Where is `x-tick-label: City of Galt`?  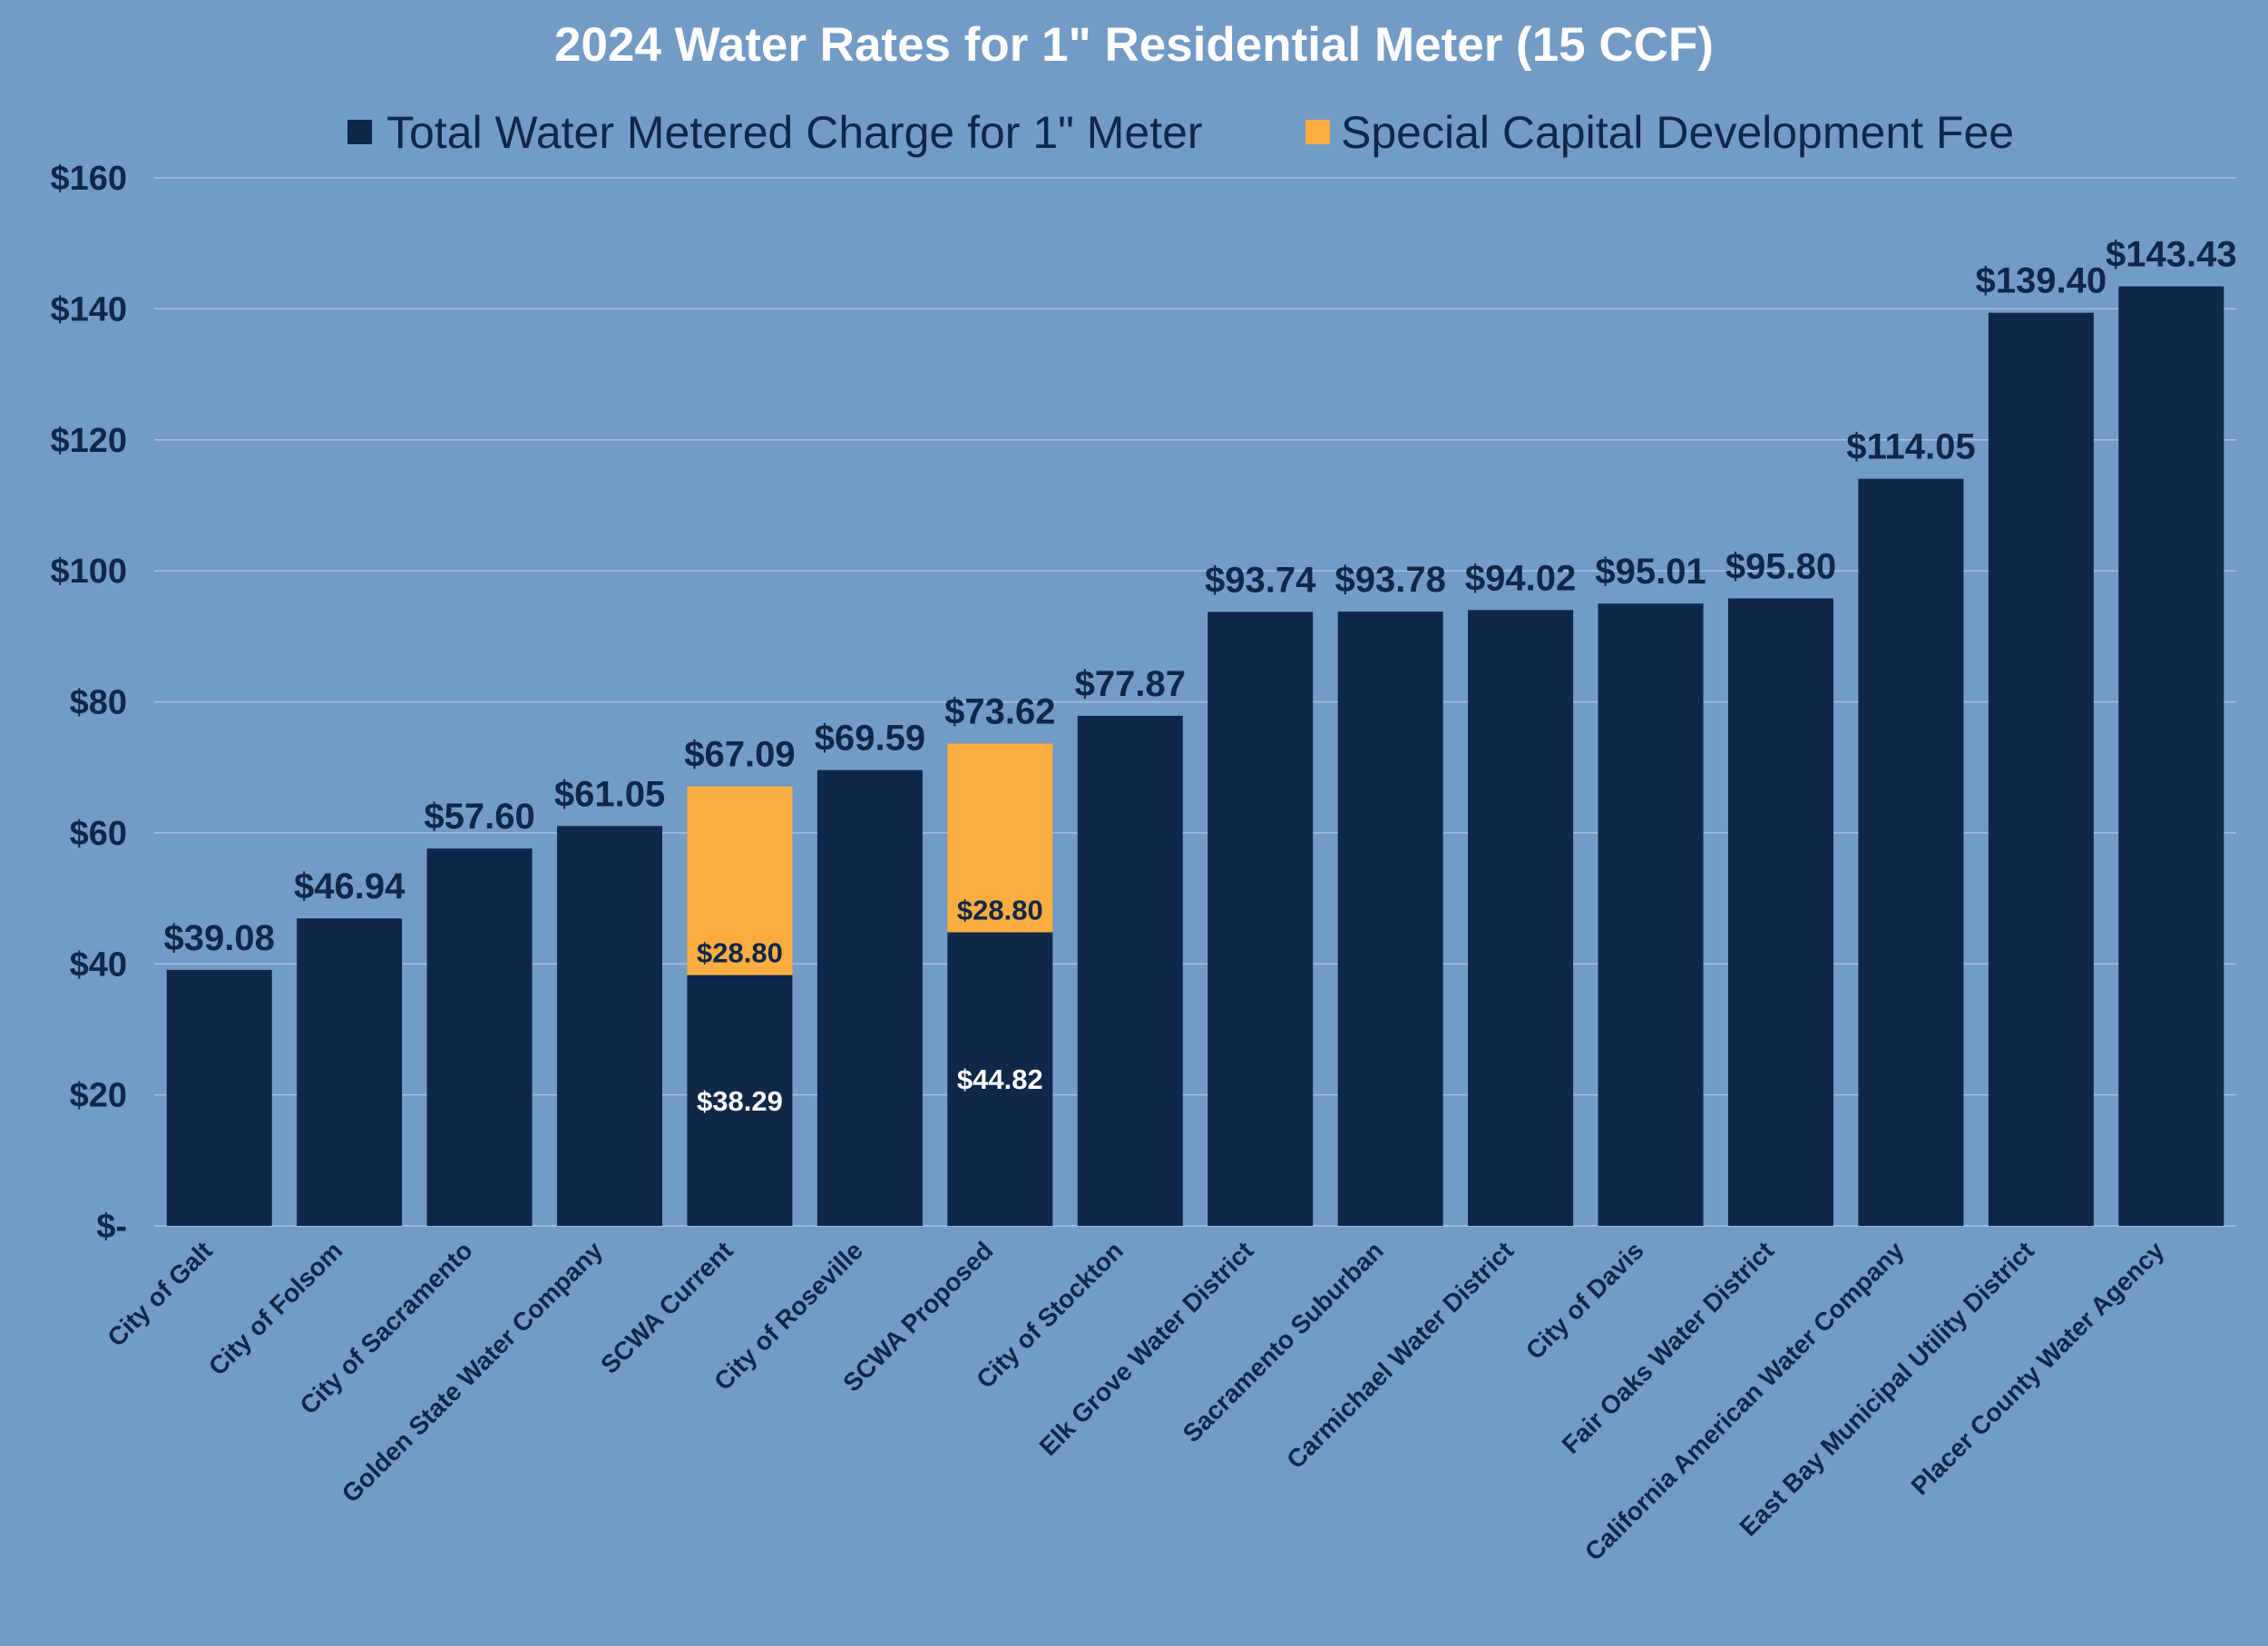 x-tick-label: City of Galt is located at coordinates (160, 1294).